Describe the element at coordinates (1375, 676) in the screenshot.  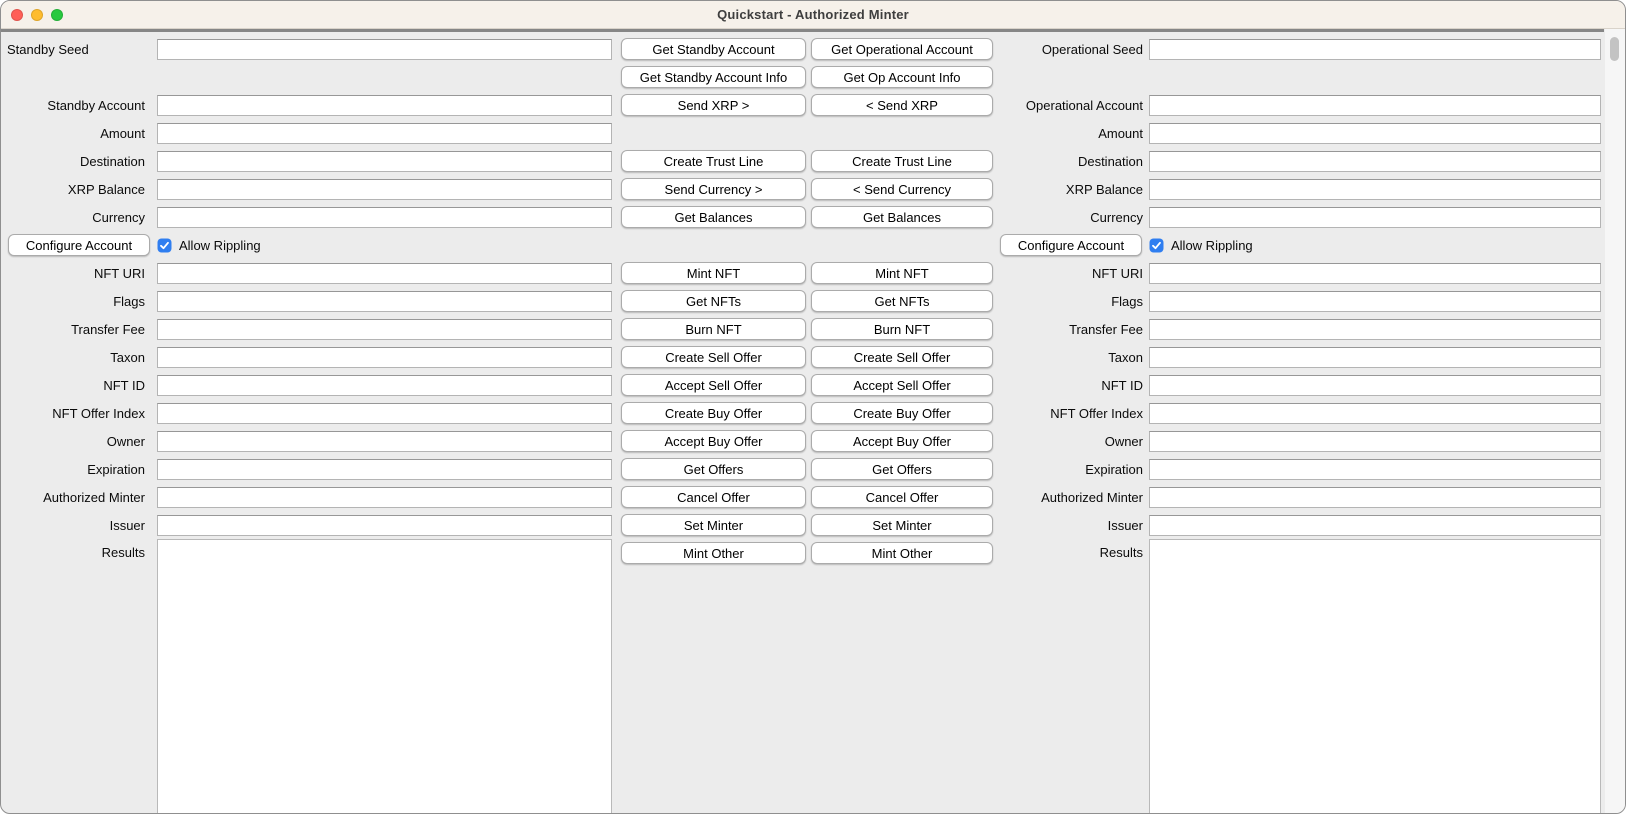
I see `operational-results-textarea` at that location.